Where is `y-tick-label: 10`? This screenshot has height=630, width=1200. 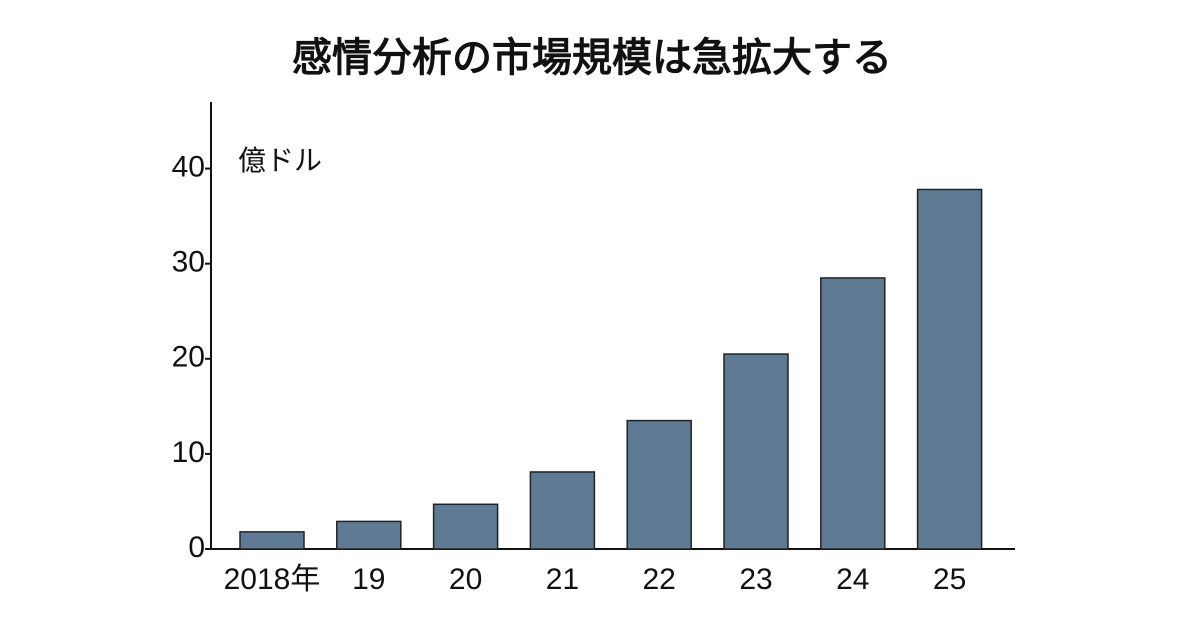 y-tick-label: 10 is located at coordinates (188, 452).